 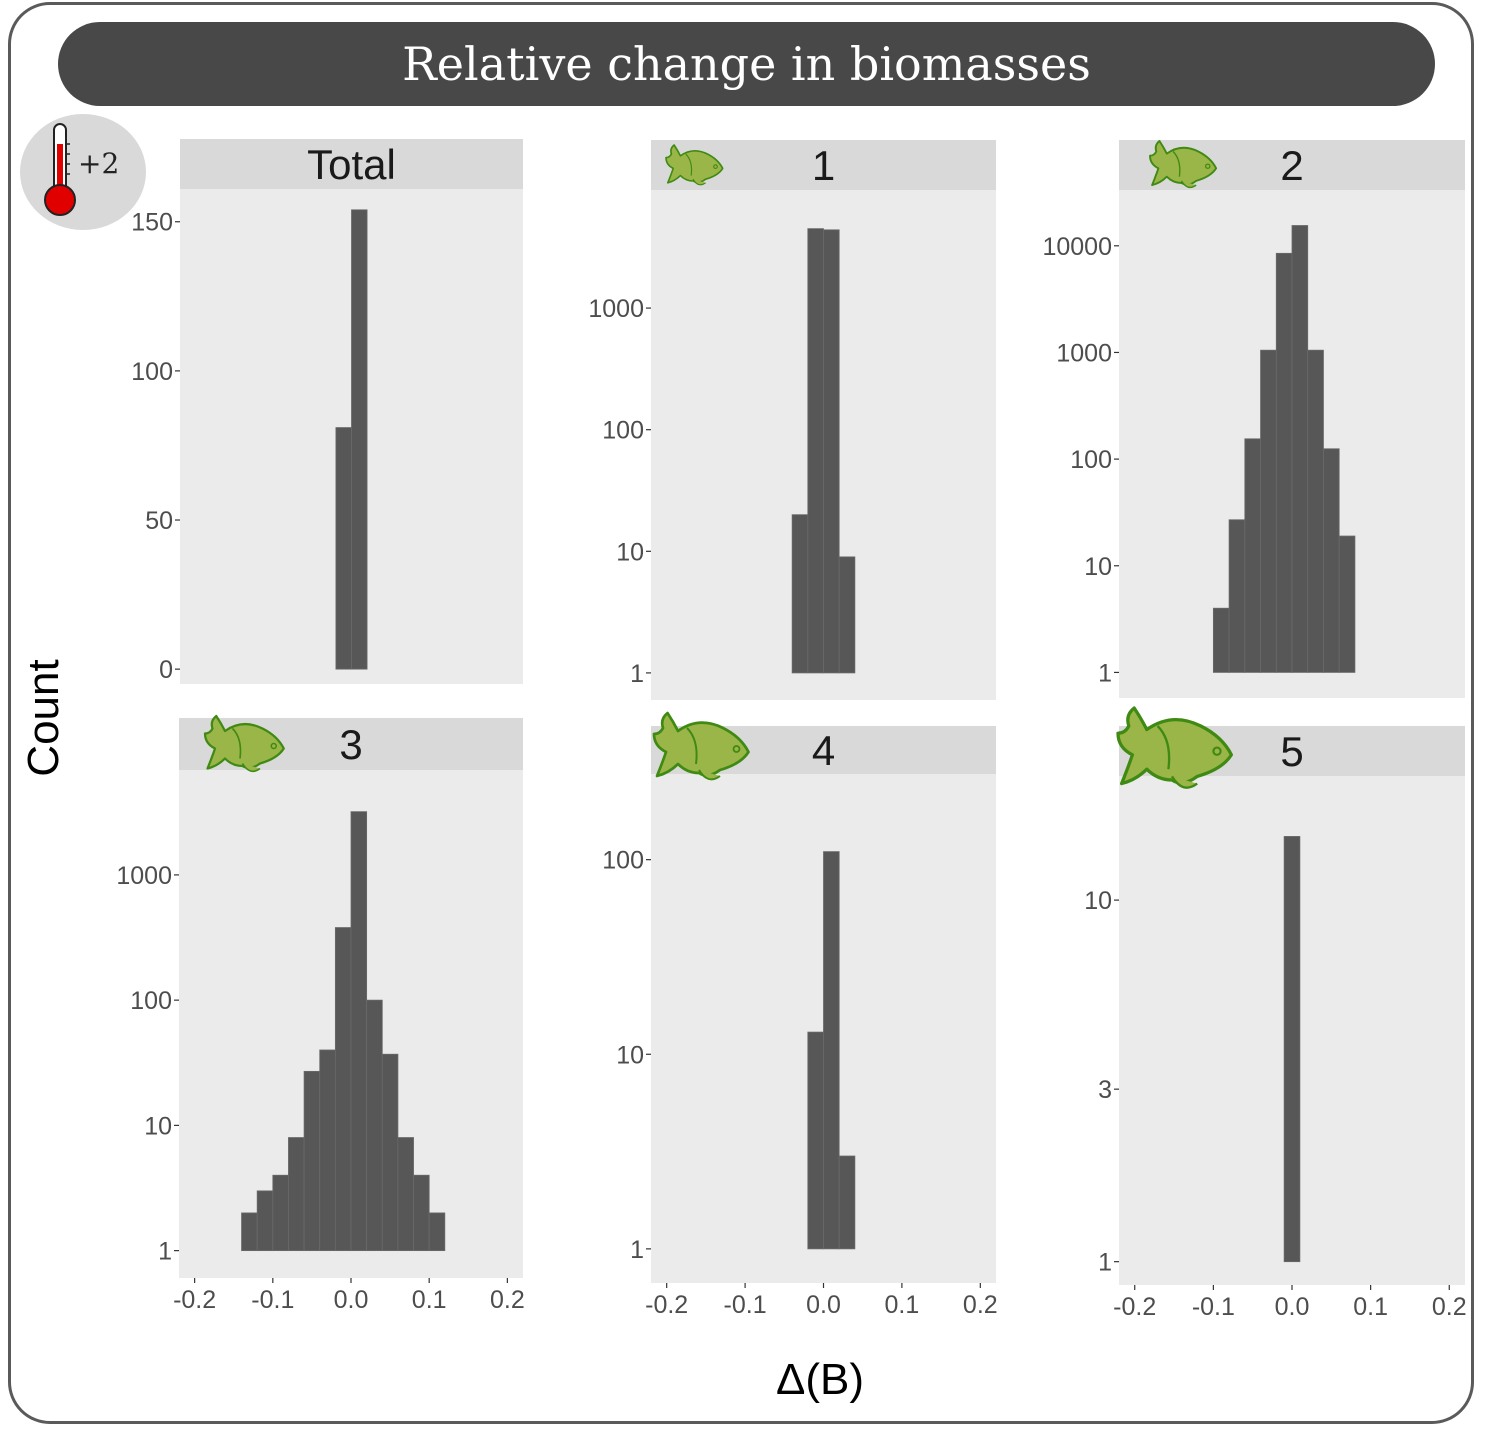 What do you see at coordinates (60, 169) in the screenshot?
I see `thermometer-icon` at bounding box center [60, 169].